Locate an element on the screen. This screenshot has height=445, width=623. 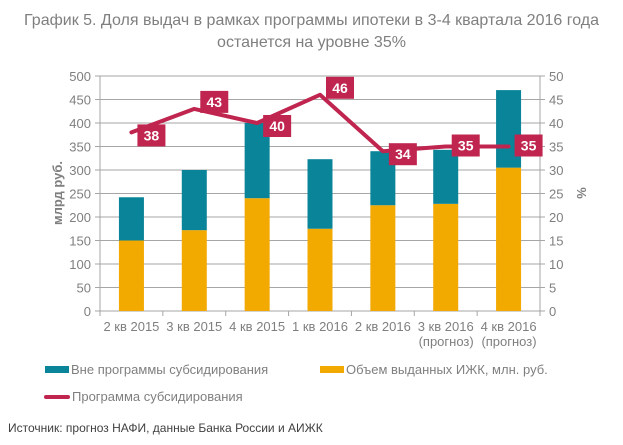
legend-swatch-volume is located at coordinates (332, 369).